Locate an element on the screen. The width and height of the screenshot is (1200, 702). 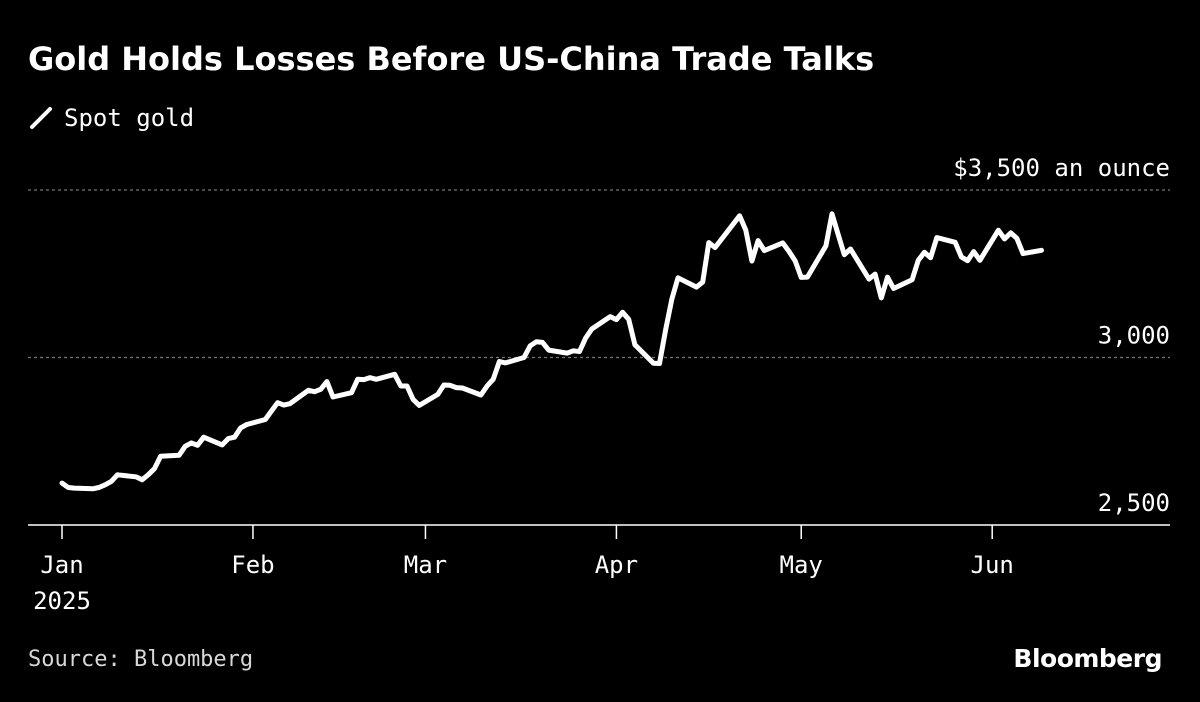
x-tick-label: Feb is located at coordinates (252, 565).